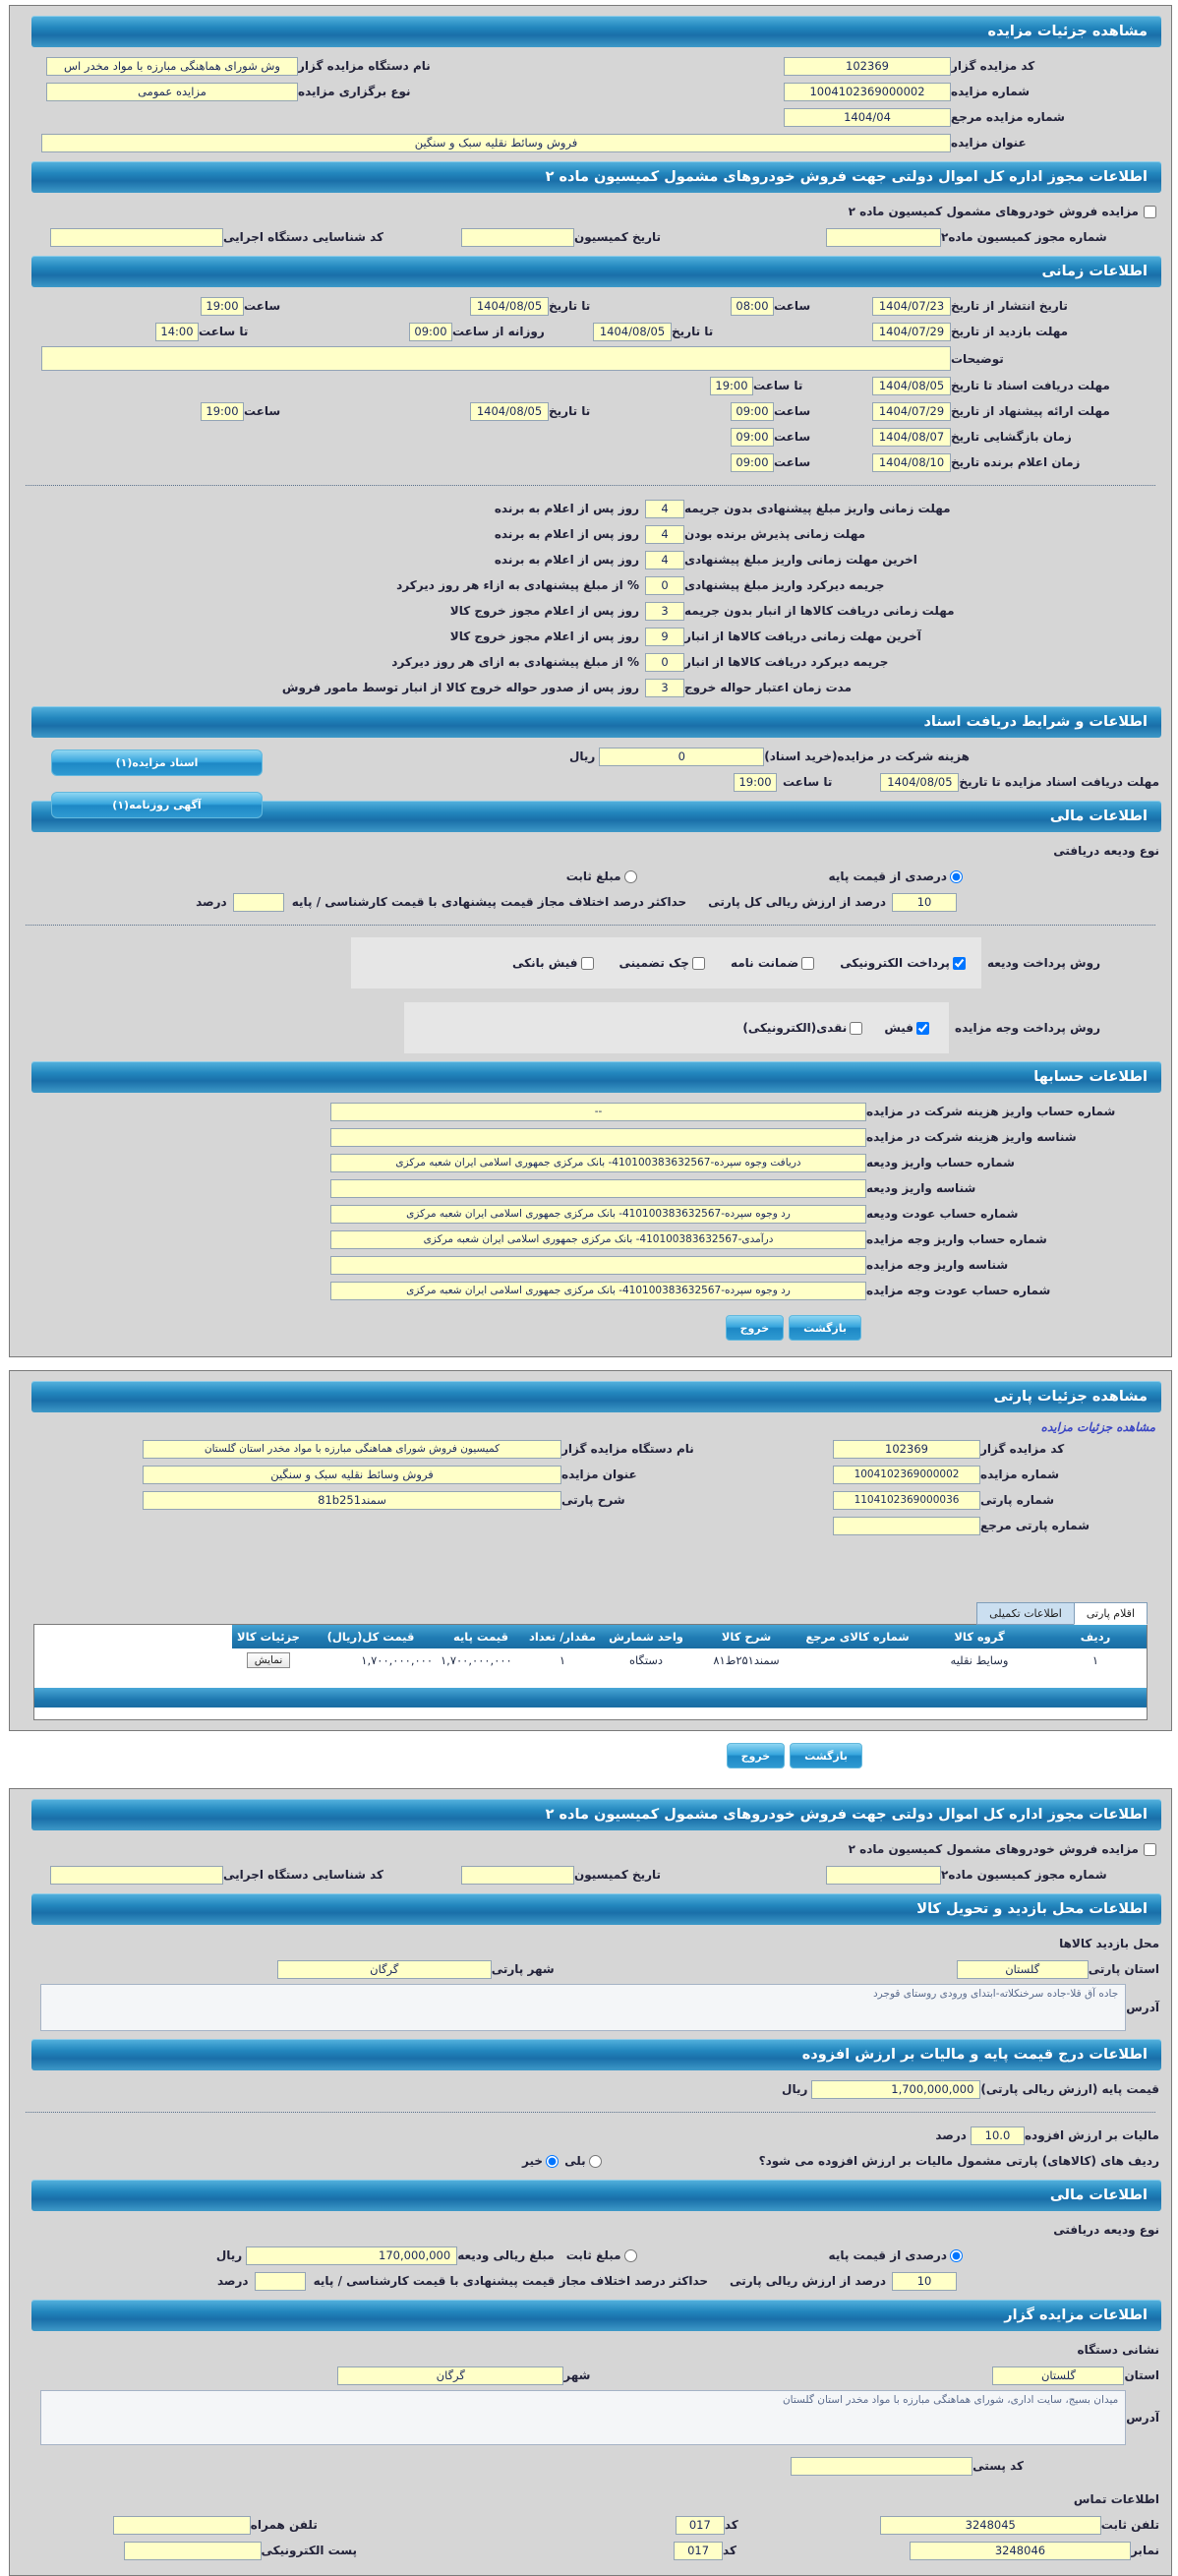 The image size is (1178, 2576). I want to click on auctioneer-org-field: وش شورای هماهنگی مبارزه با مواد مخدر اس, so click(172, 66).